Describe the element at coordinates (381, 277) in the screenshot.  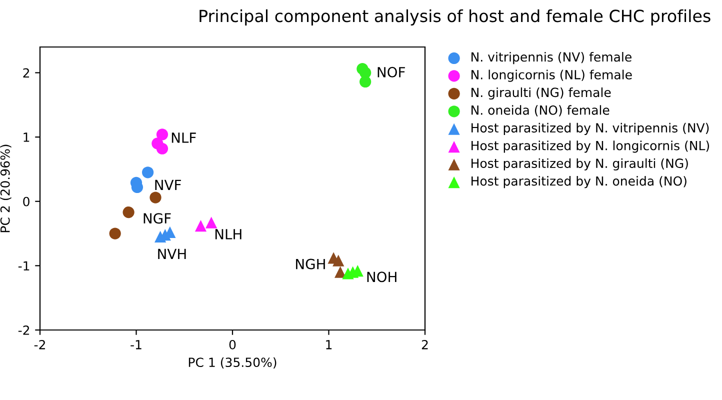
I see `annotation: NOH` at that location.